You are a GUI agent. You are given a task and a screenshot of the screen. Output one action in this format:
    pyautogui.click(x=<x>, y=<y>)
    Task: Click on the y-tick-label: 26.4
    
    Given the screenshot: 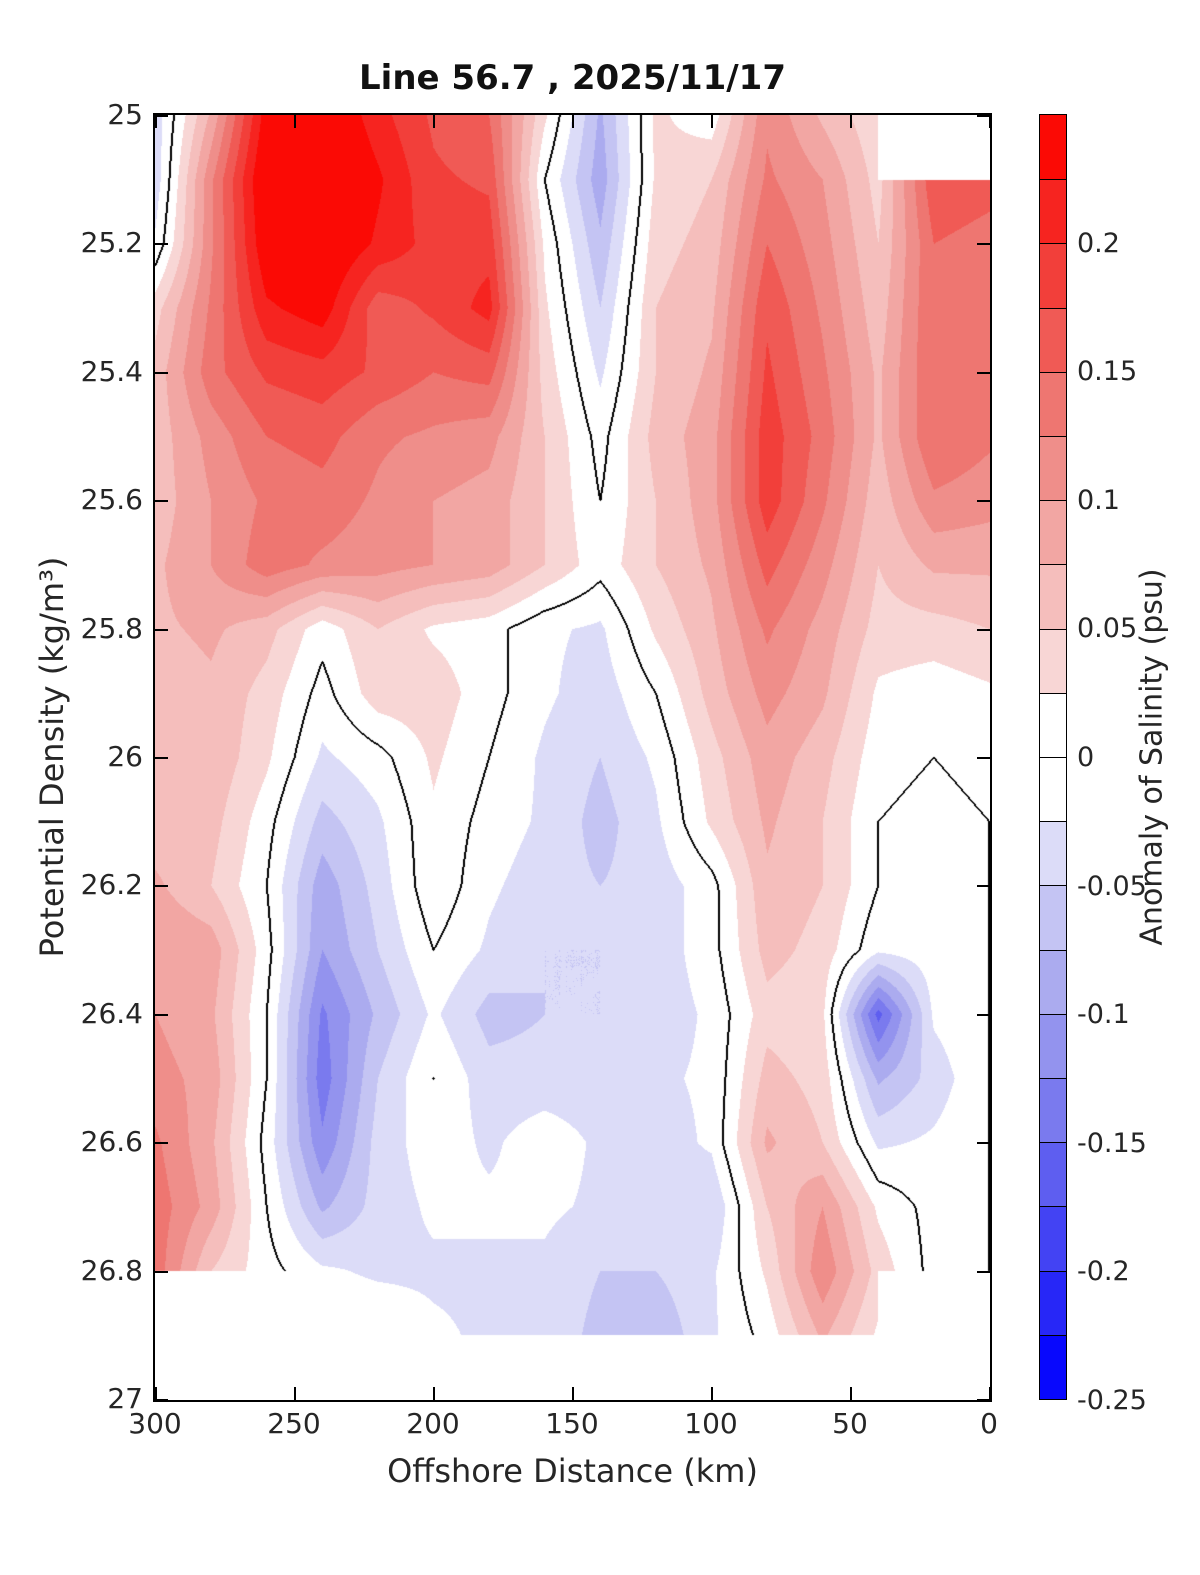 What is the action you would take?
    pyautogui.click(x=111, y=1013)
    